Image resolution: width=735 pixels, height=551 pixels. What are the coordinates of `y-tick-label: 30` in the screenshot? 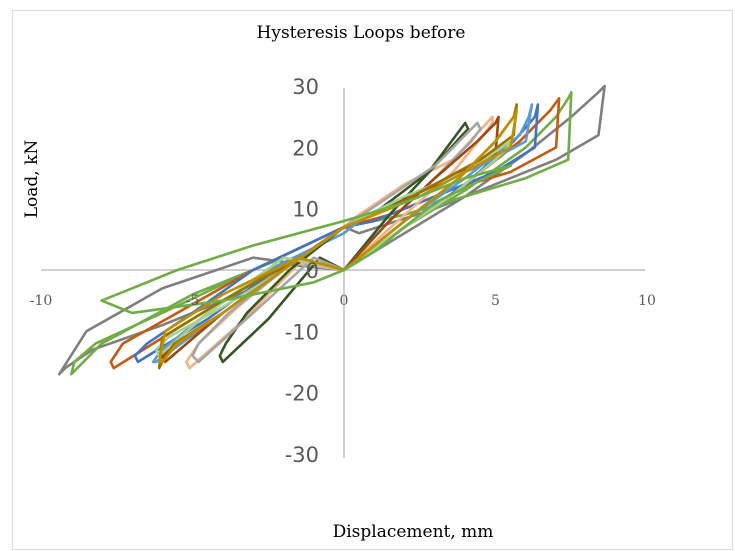 It's located at (305, 87).